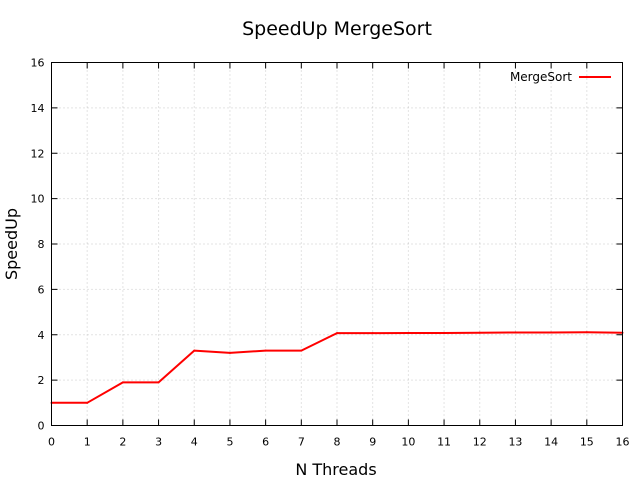 Image resolution: width=640 pixels, height=480 pixels. I want to click on y-tick-label: 4, so click(41, 335).